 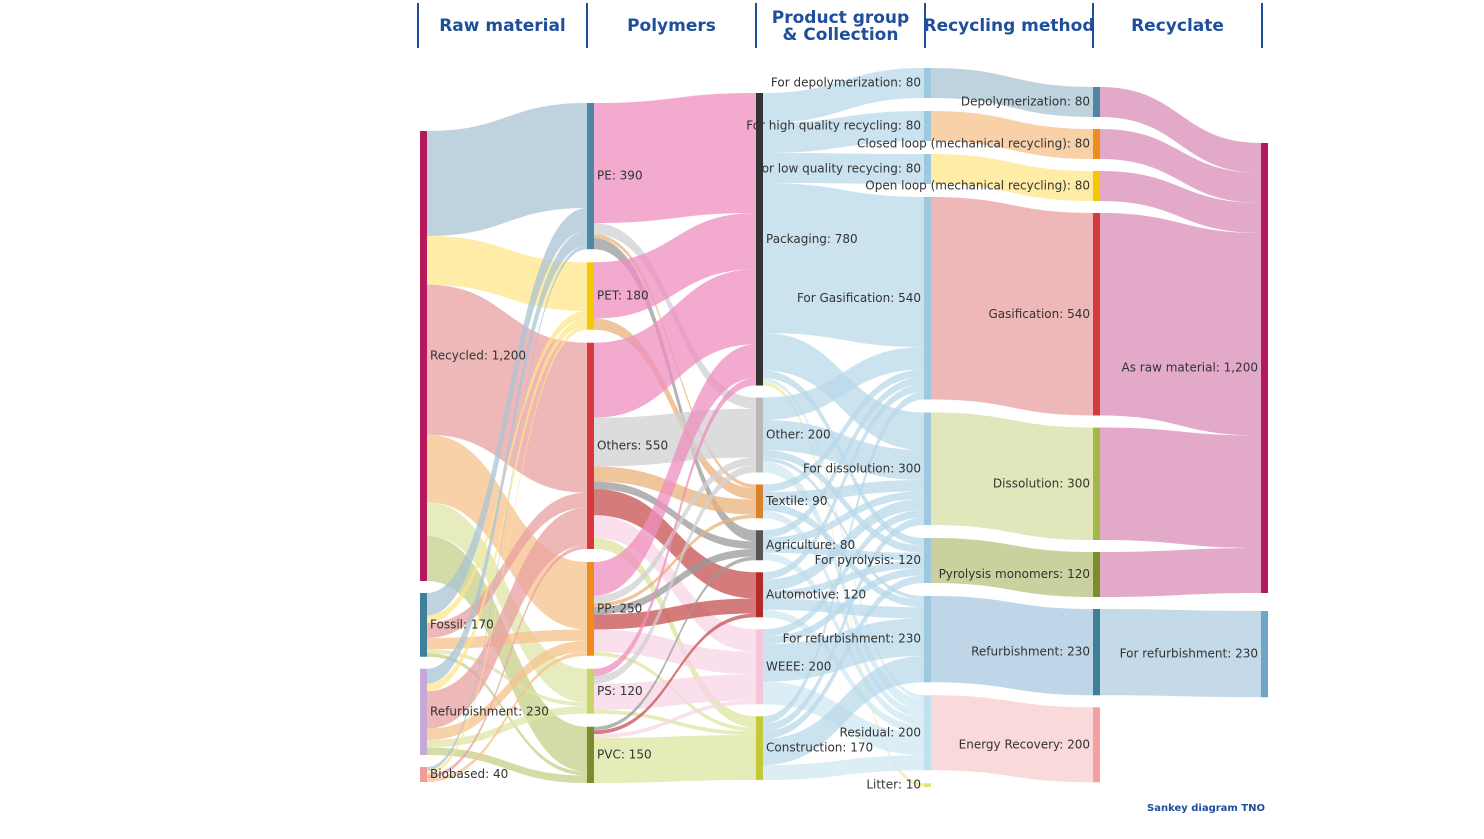 What do you see at coordinates (841, 35) in the screenshot?
I see `column-header: & Collection` at bounding box center [841, 35].